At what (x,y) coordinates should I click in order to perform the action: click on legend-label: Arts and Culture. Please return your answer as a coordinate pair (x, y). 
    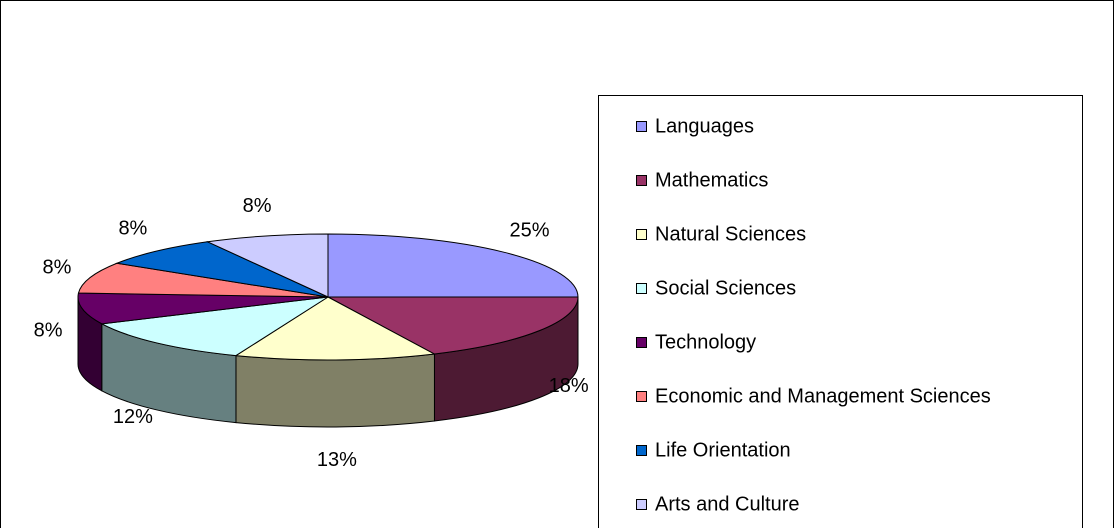
    Looking at the image, I should click on (727, 504).